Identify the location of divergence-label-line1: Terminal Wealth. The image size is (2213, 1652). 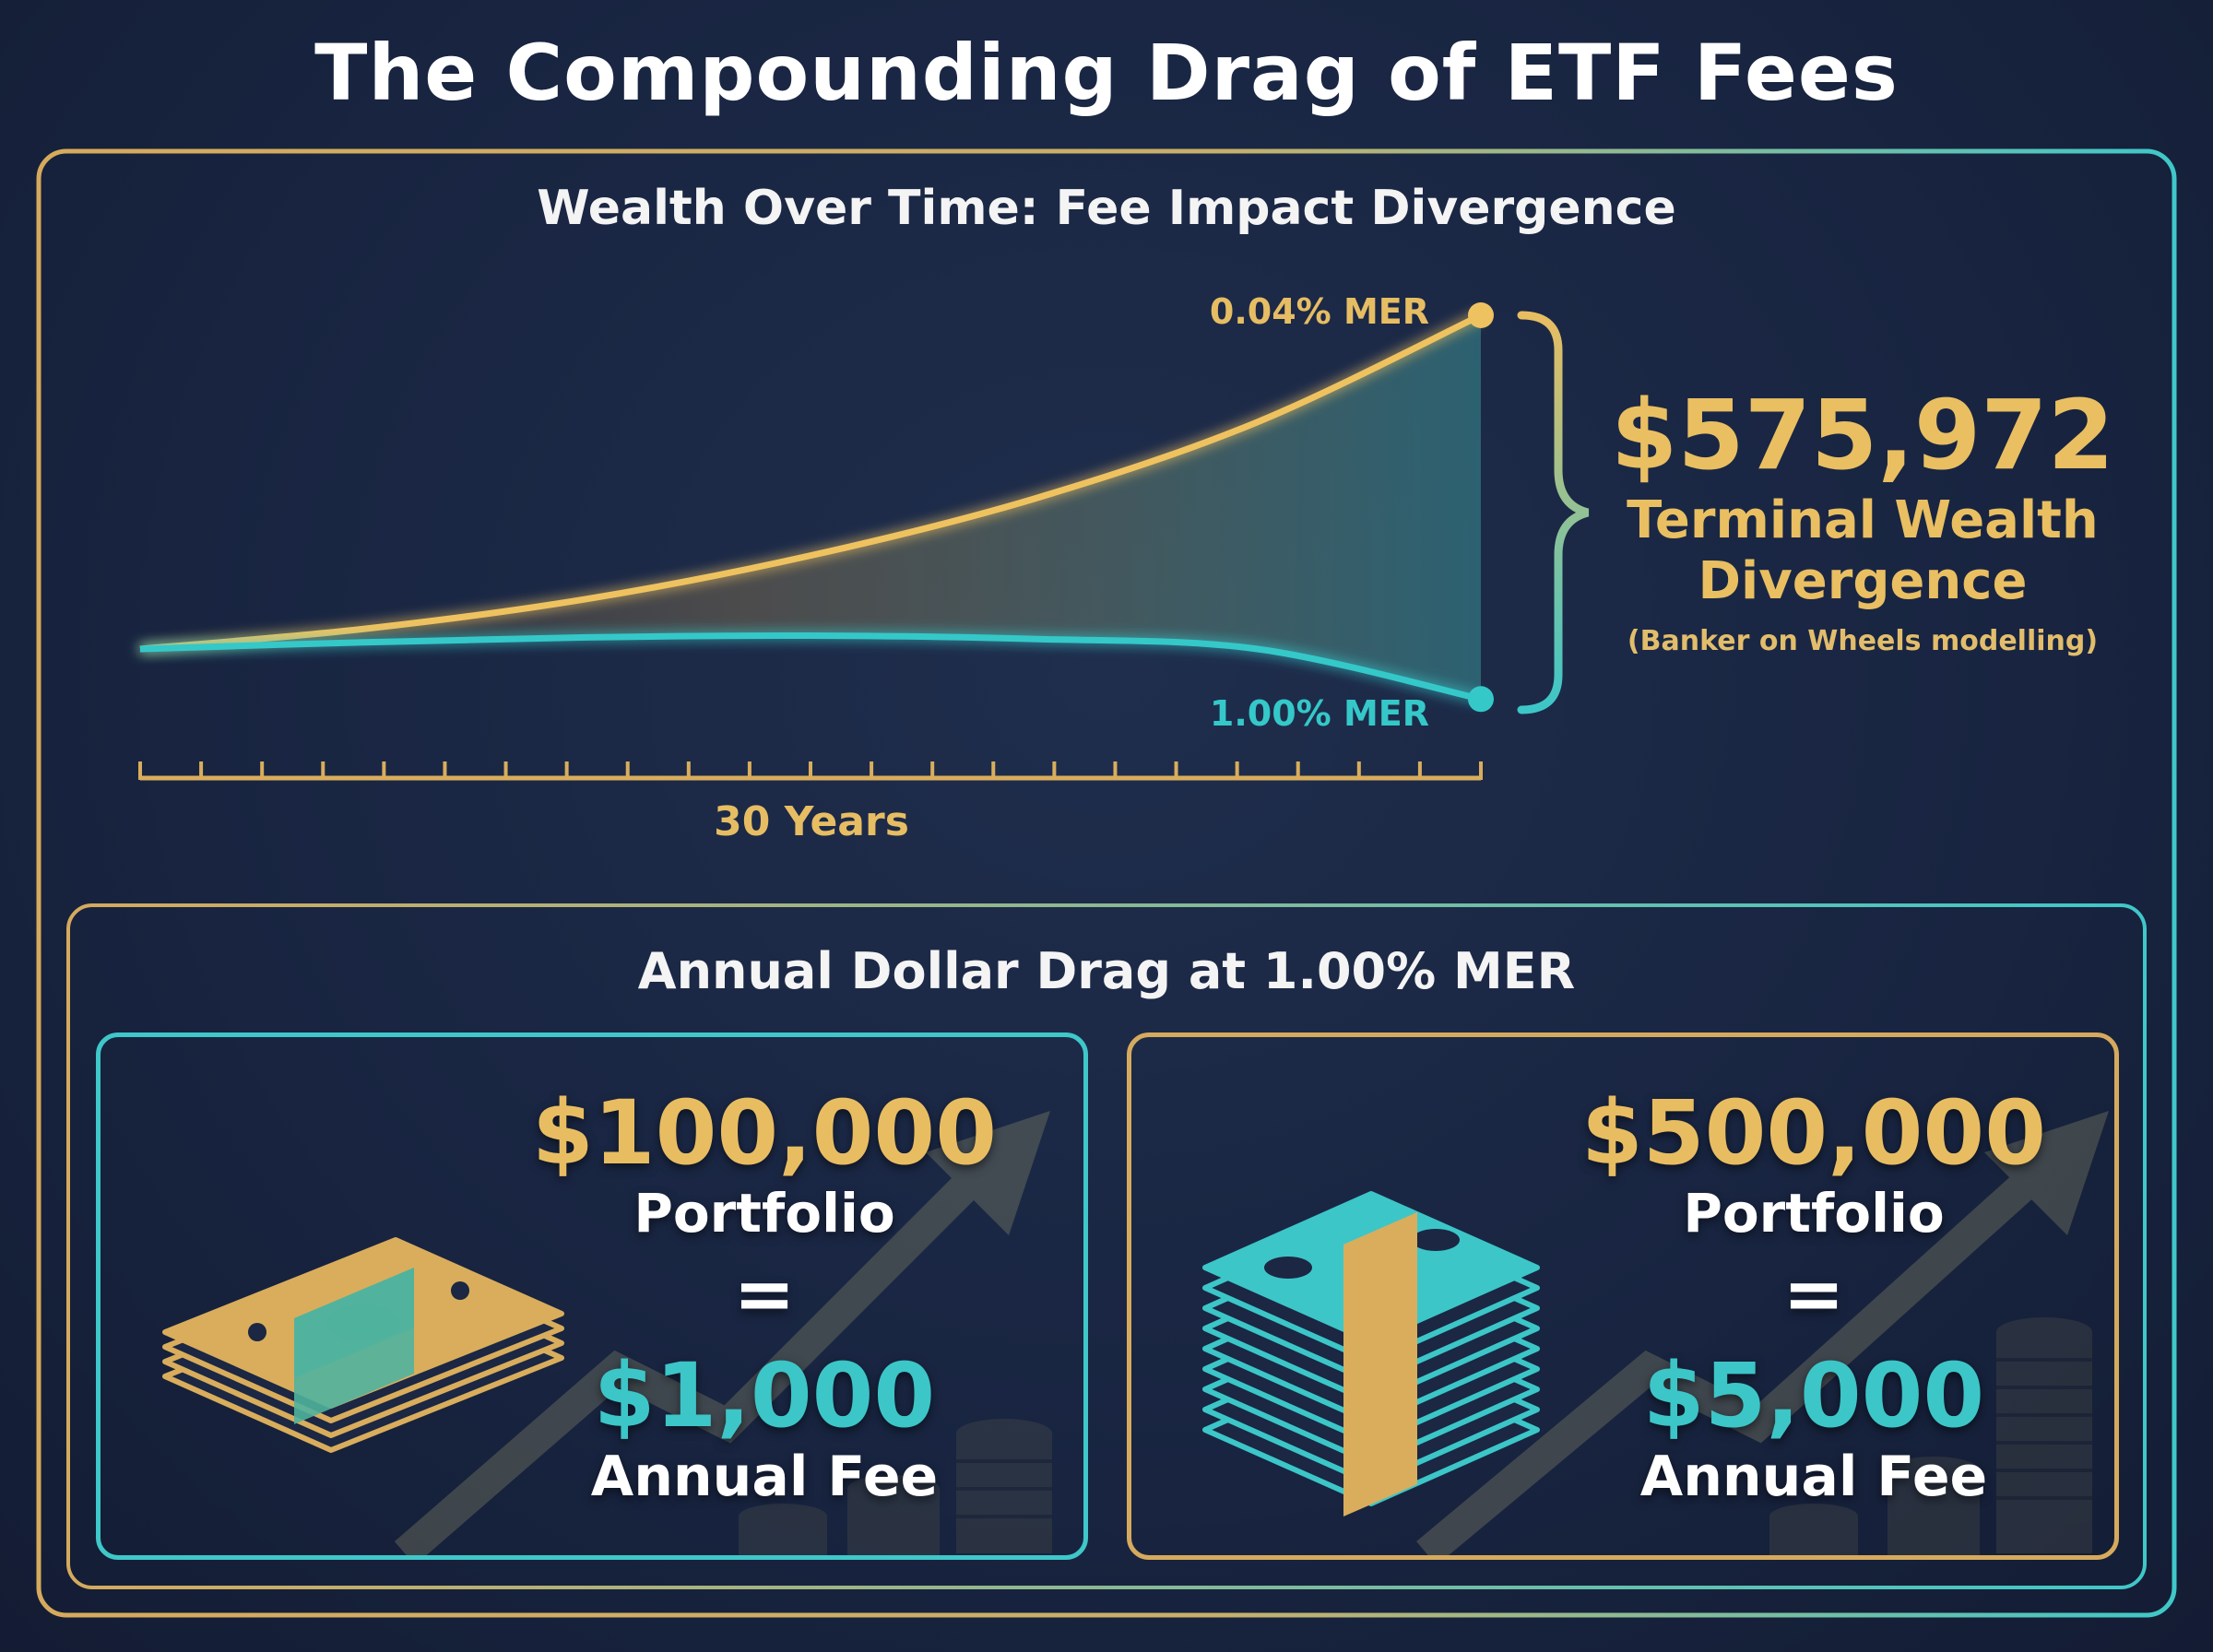
(1863, 520).